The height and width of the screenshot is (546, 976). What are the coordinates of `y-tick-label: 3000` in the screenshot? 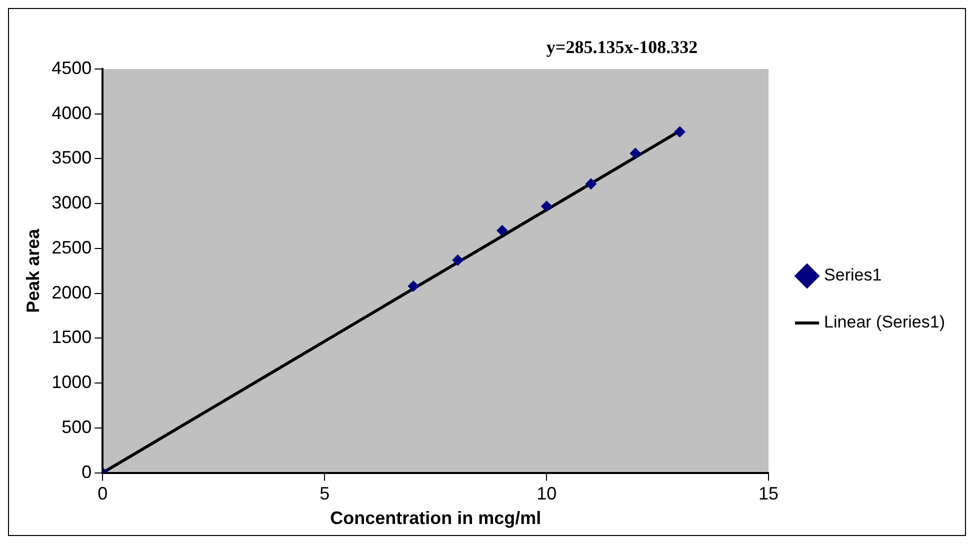 It's located at (72, 202).